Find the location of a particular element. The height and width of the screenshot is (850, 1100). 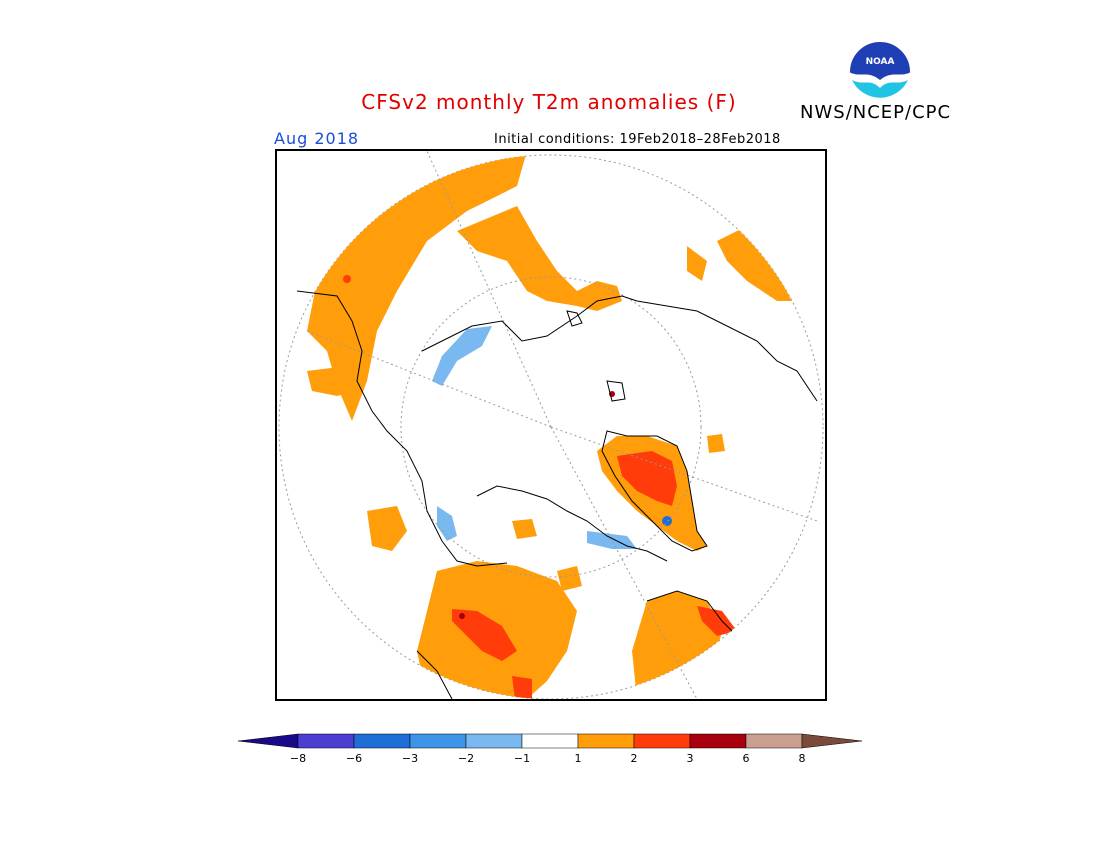

color-legend is located at coordinates (550, 741).